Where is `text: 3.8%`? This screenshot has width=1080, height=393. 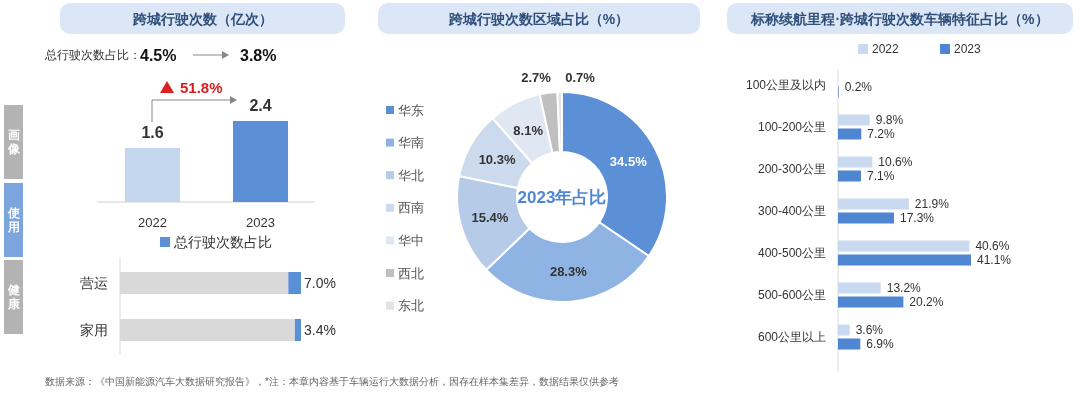
text: 3.8% is located at coordinates (258, 55).